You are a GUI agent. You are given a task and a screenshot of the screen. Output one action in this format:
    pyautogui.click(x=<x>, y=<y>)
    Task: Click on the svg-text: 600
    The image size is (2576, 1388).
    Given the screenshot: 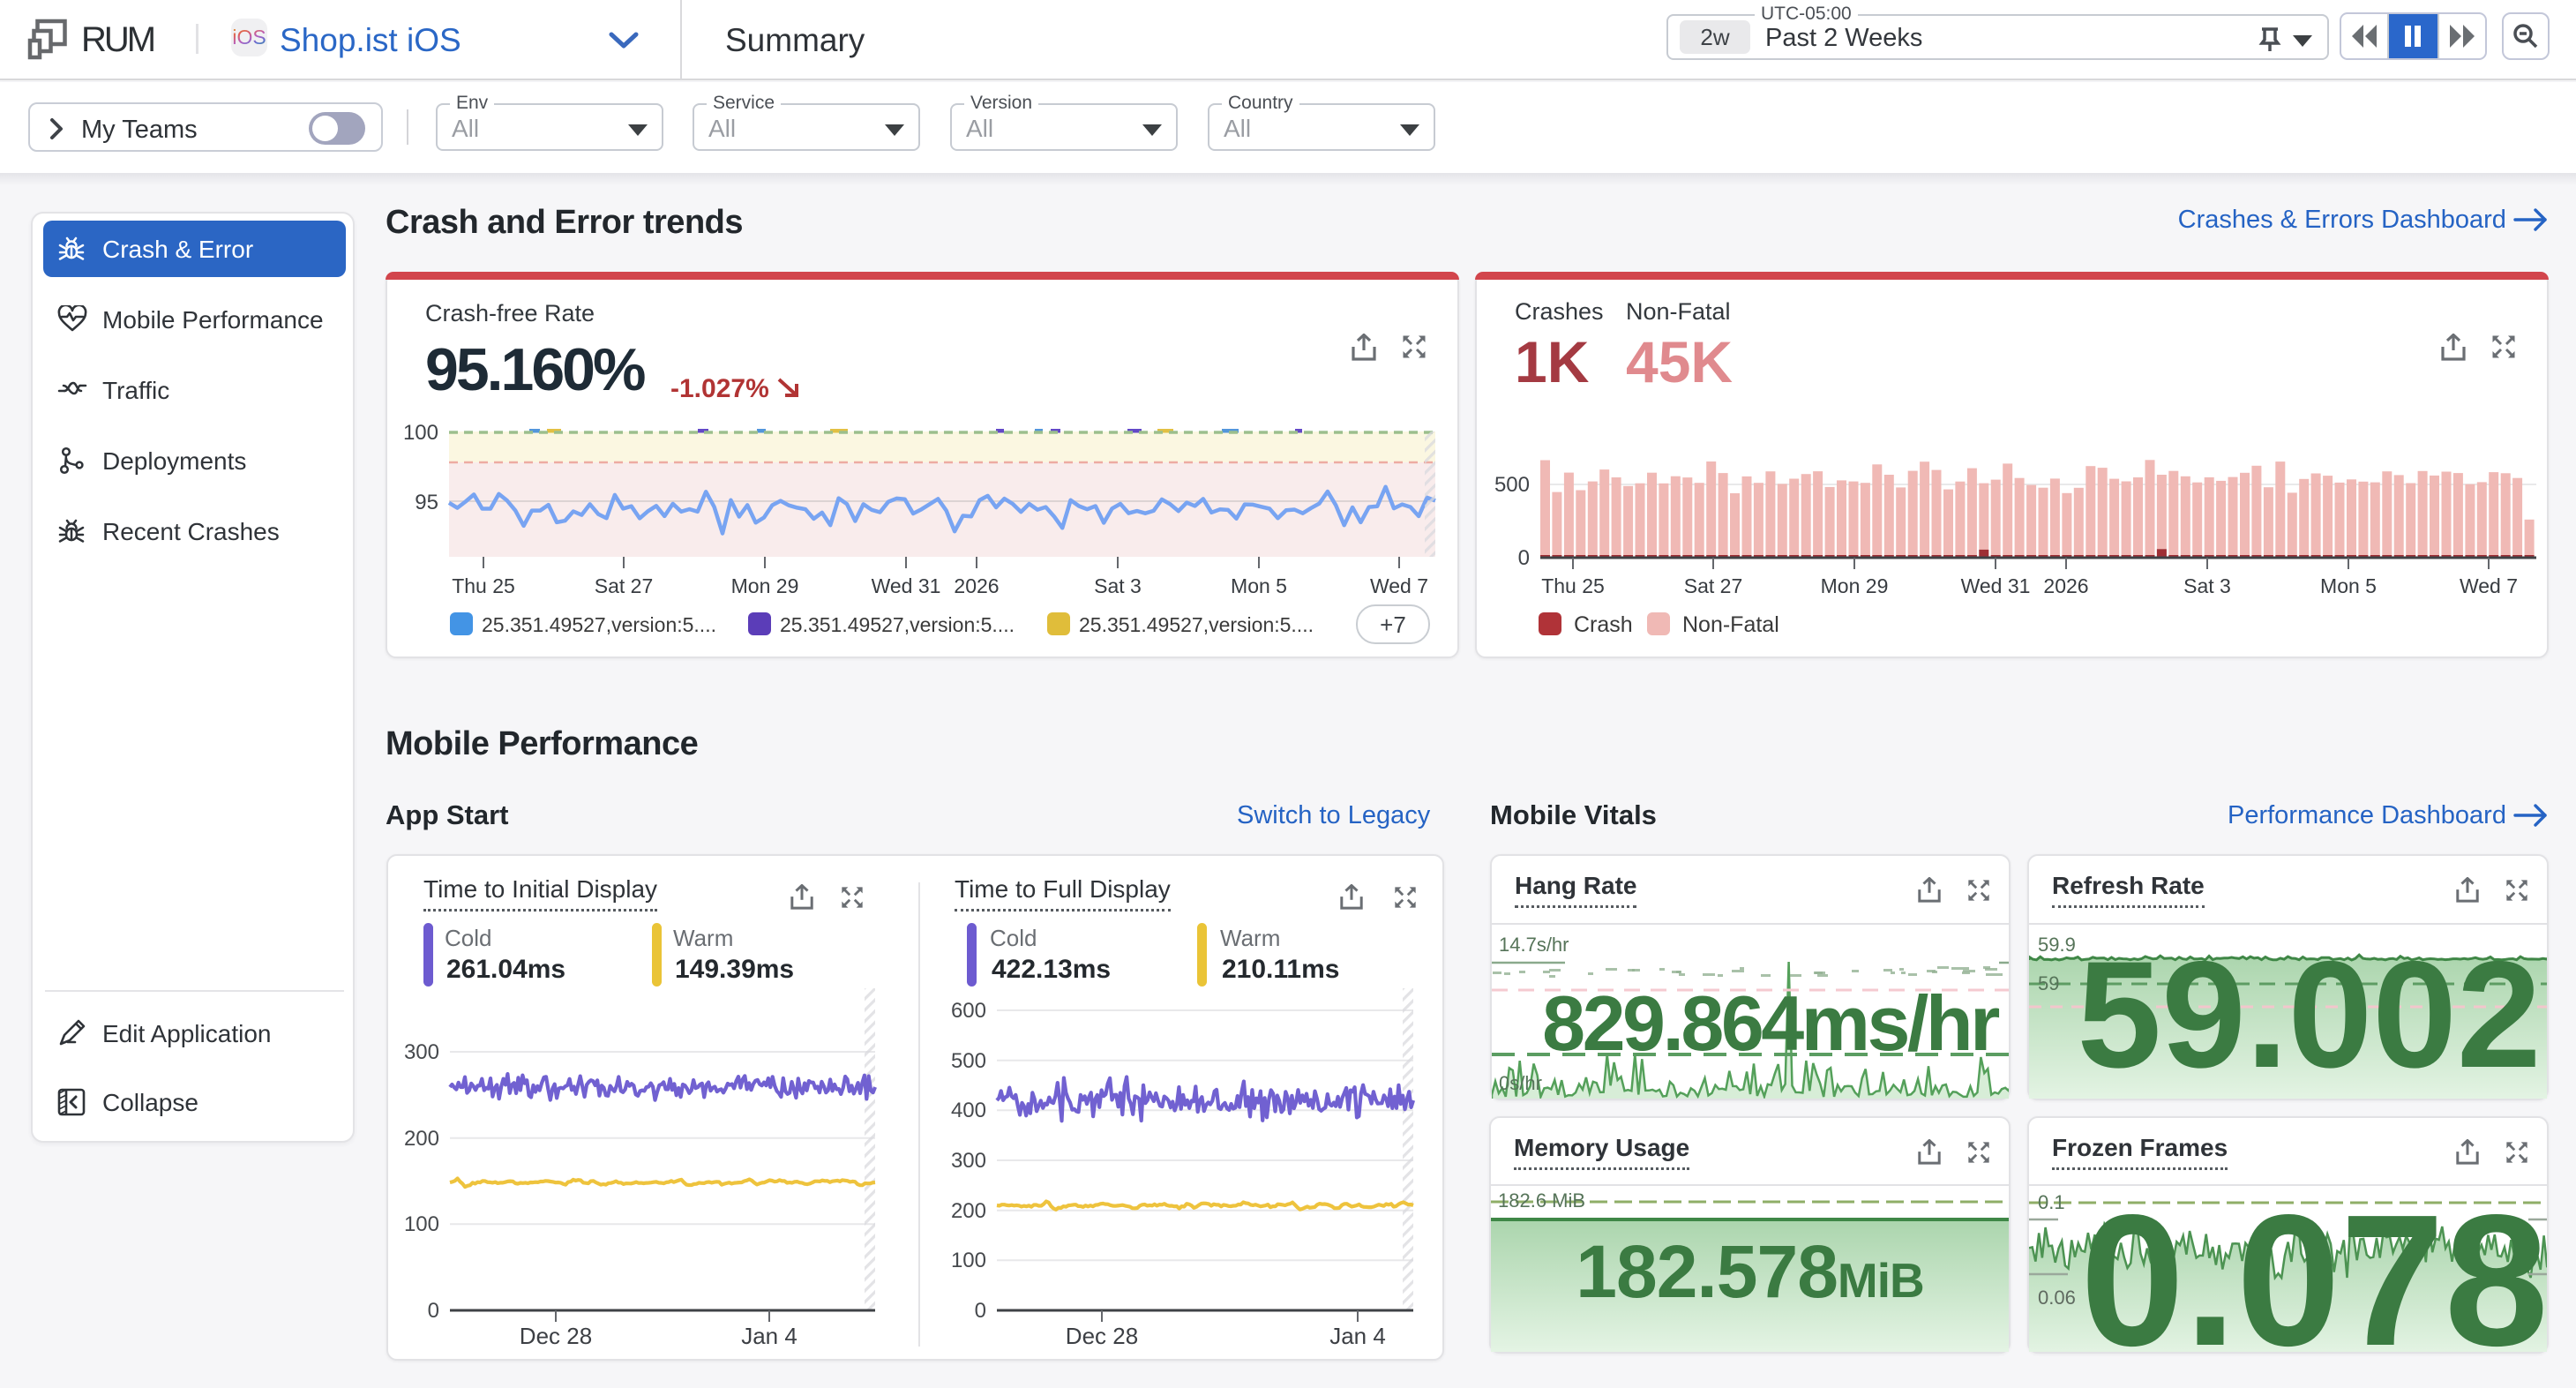 What is the action you would take?
    pyautogui.click(x=969, y=1011)
    